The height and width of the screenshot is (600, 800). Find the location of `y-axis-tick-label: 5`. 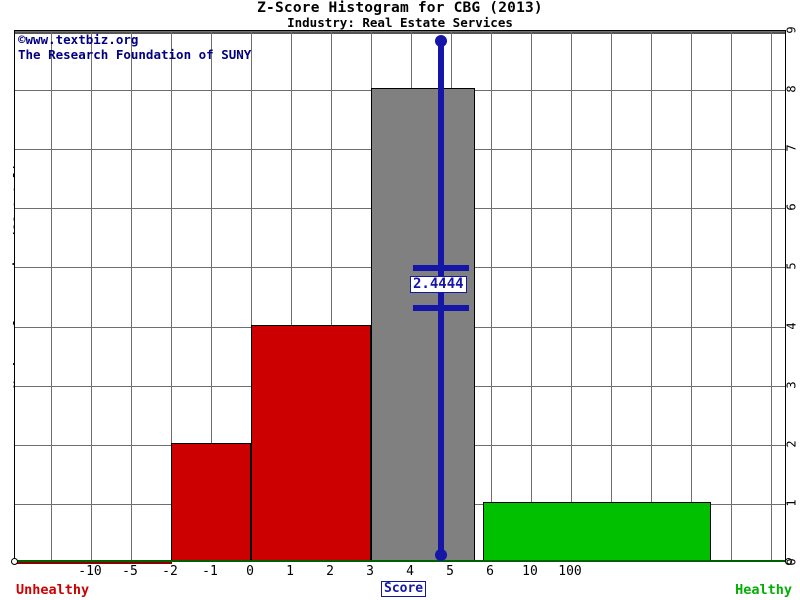

y-axis-tick-label: 5 is located at coordinates (791, 266).